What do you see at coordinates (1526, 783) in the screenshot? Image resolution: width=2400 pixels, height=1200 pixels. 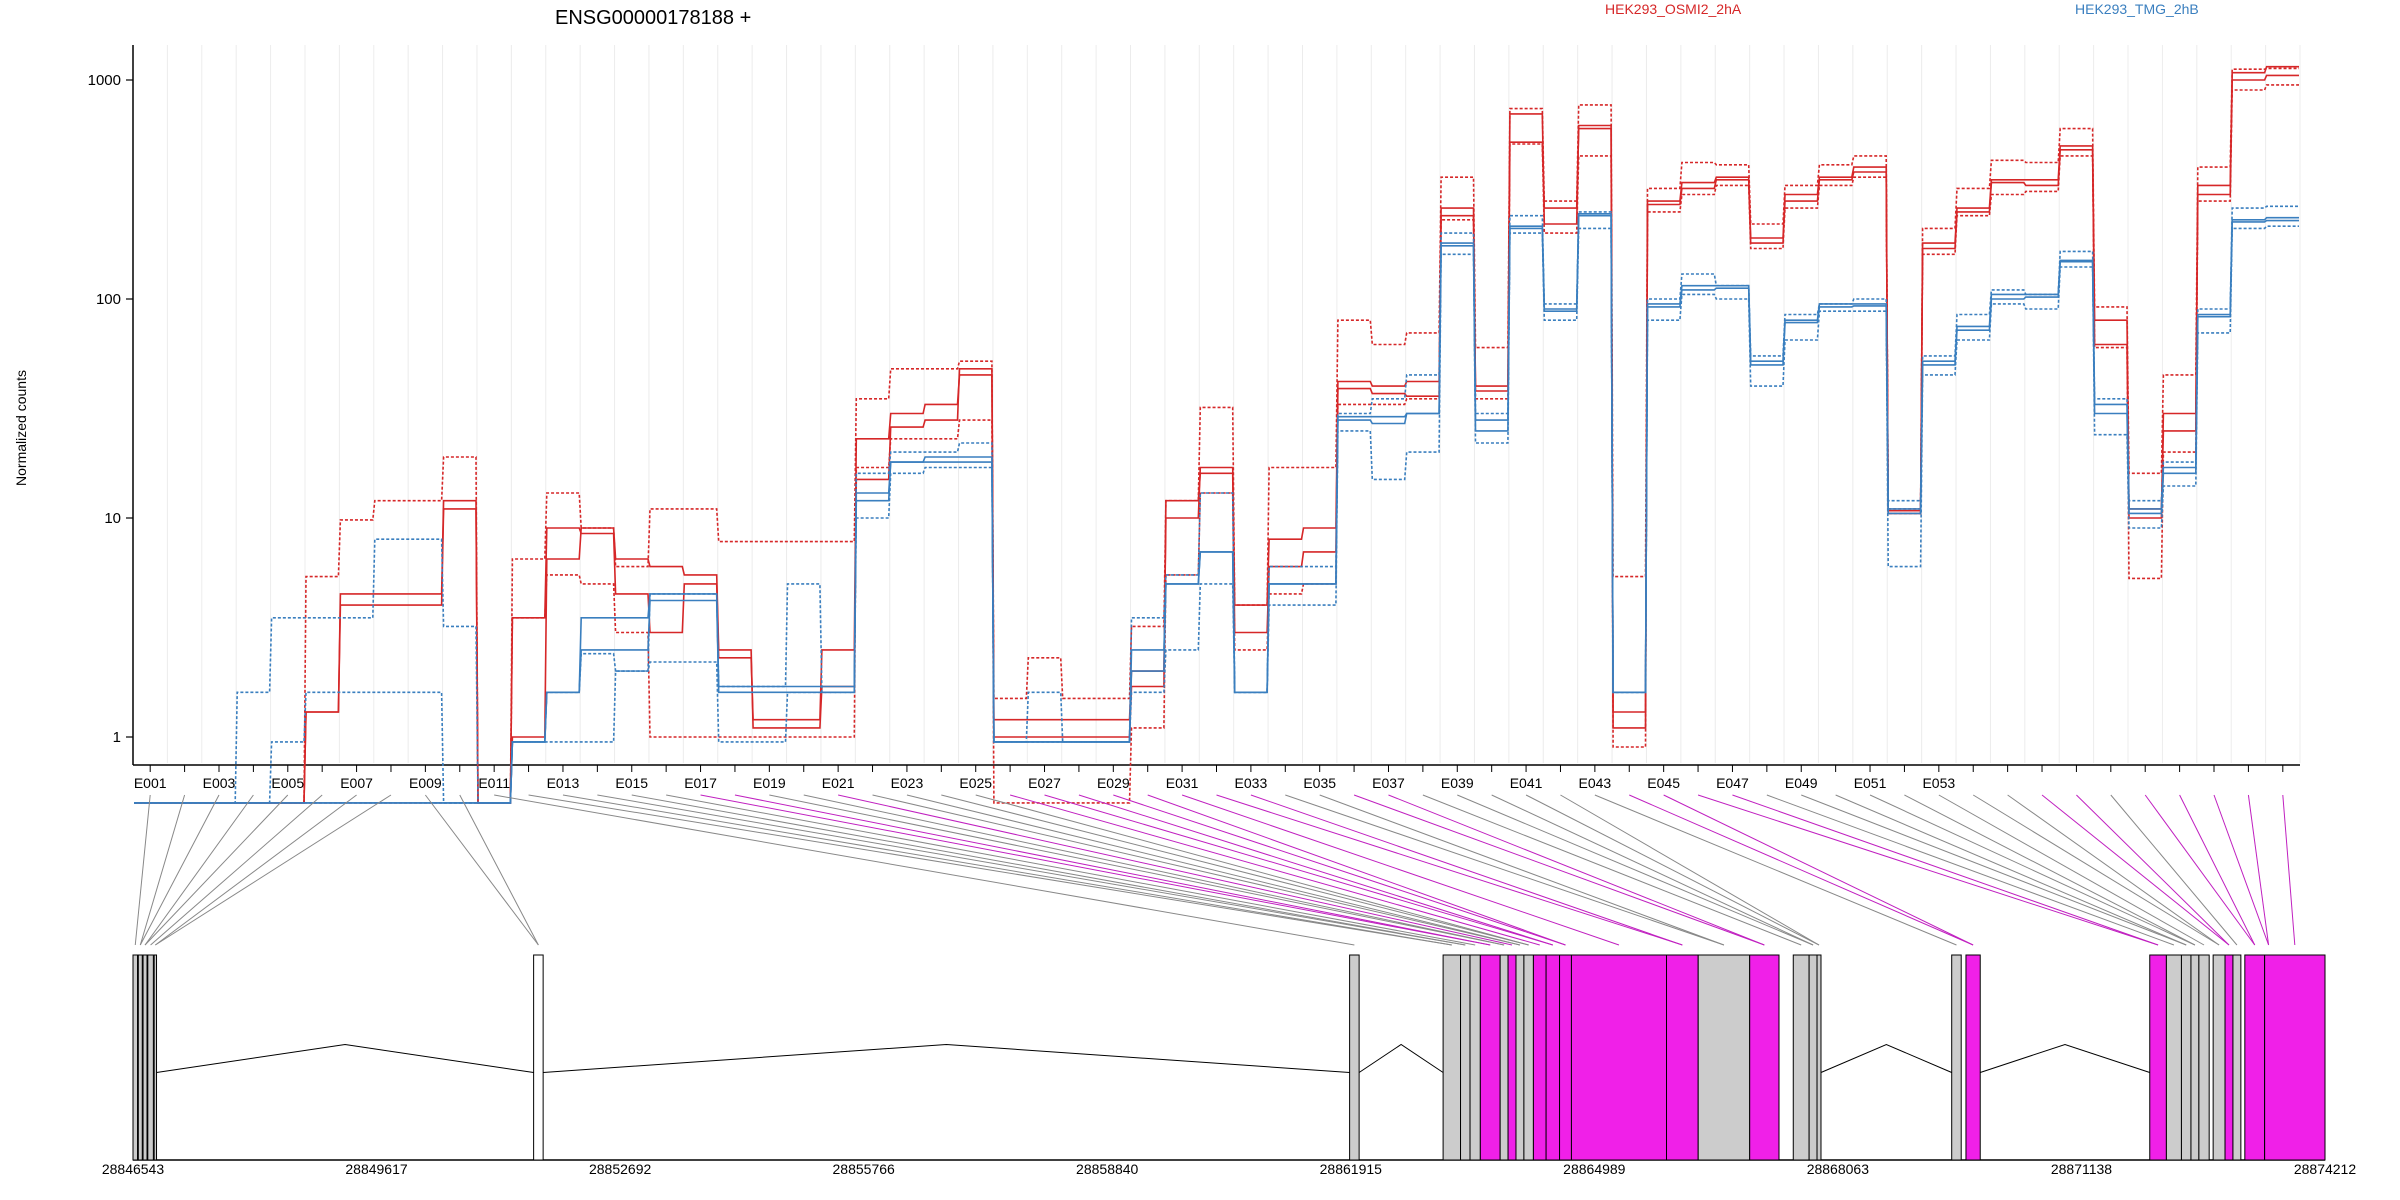 I see `x-tick-label: E041` at bounding box center [1526, 783].